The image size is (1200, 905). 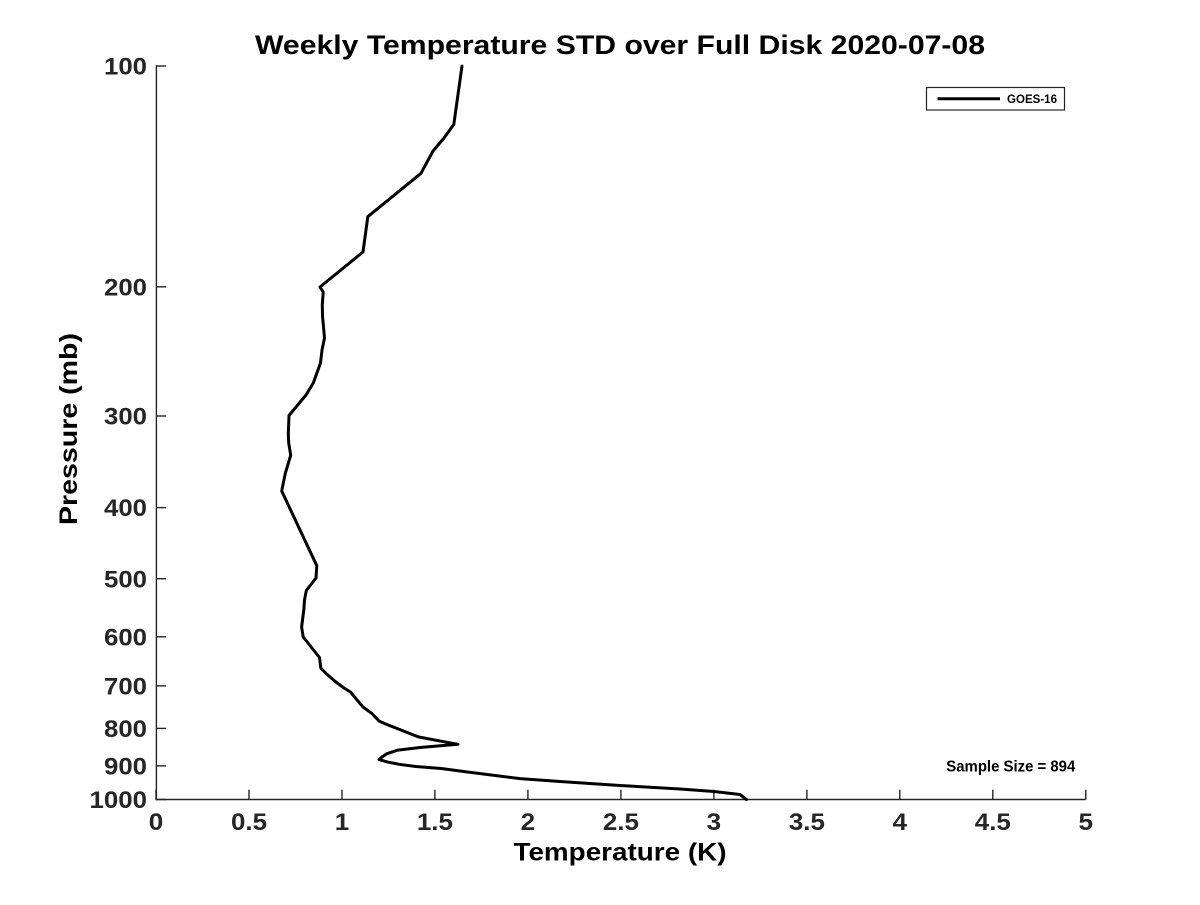 What do you see at coordinates (900, 822) in the screenshot?
I see `svg-text: 4` at bounding box center [900, 822].